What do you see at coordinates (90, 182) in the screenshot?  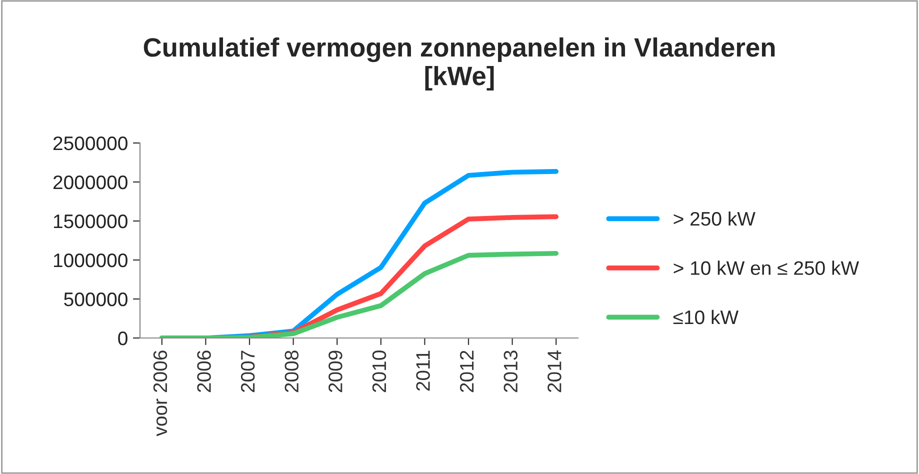 I see `y-tick-label: 2000000` at bounding box center [90, 182].